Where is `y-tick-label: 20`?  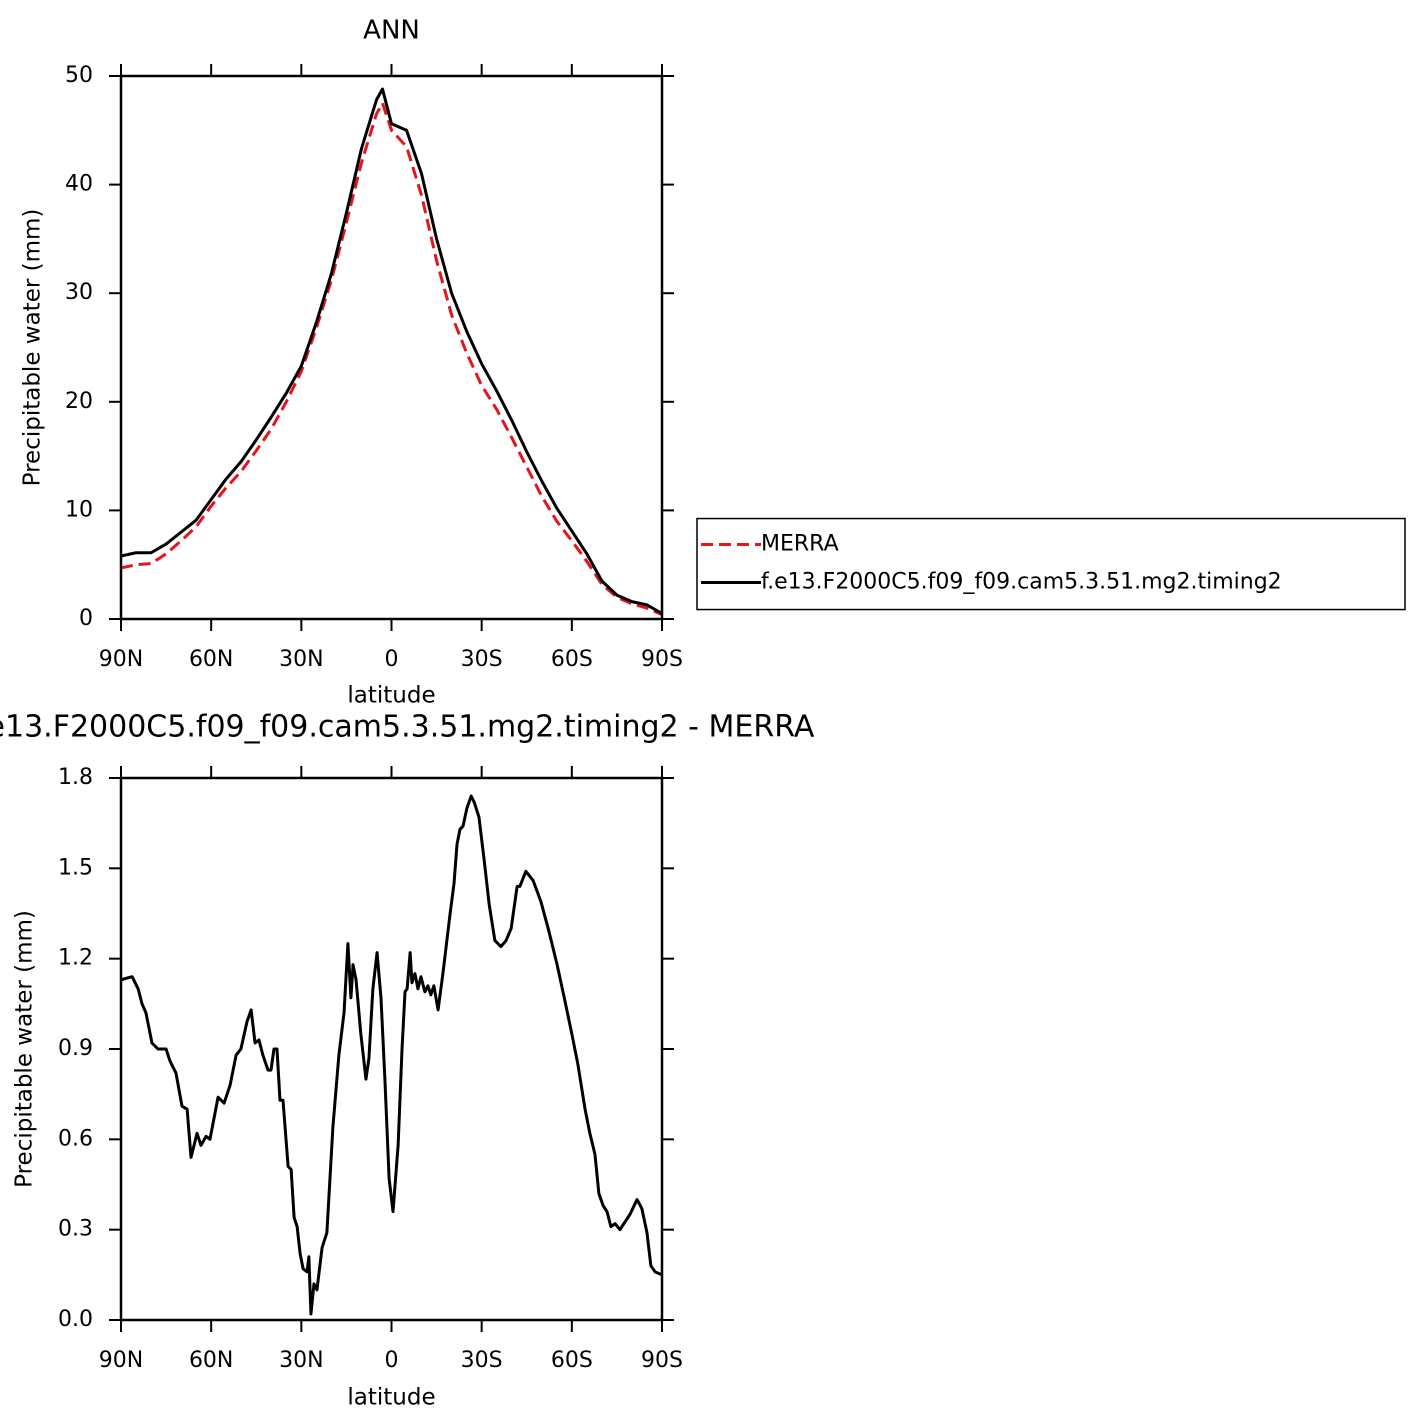
y-tick-label: 20 is located at coordinates (79, 401).